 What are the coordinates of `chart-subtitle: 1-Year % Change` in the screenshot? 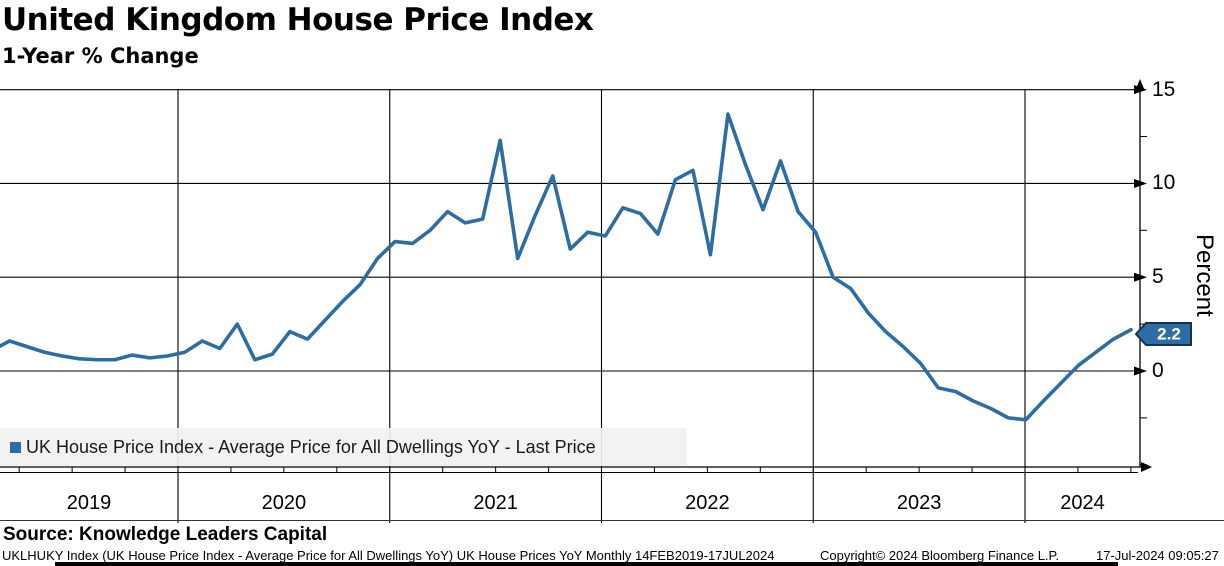 It's located at (100, 56).